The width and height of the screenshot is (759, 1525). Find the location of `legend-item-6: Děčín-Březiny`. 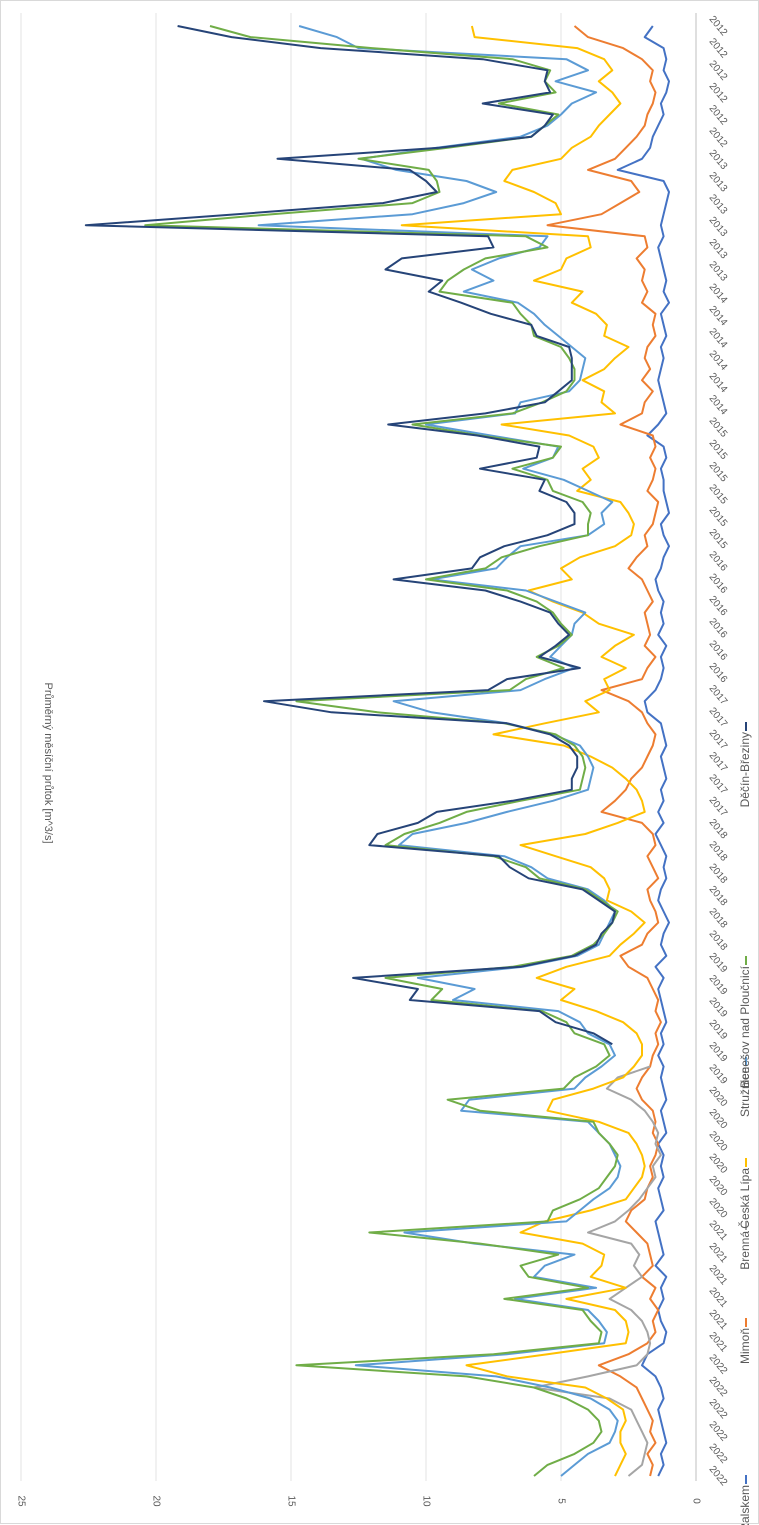

legend-item-6: Děčín-Březiny is located at coordinates (745, 764).